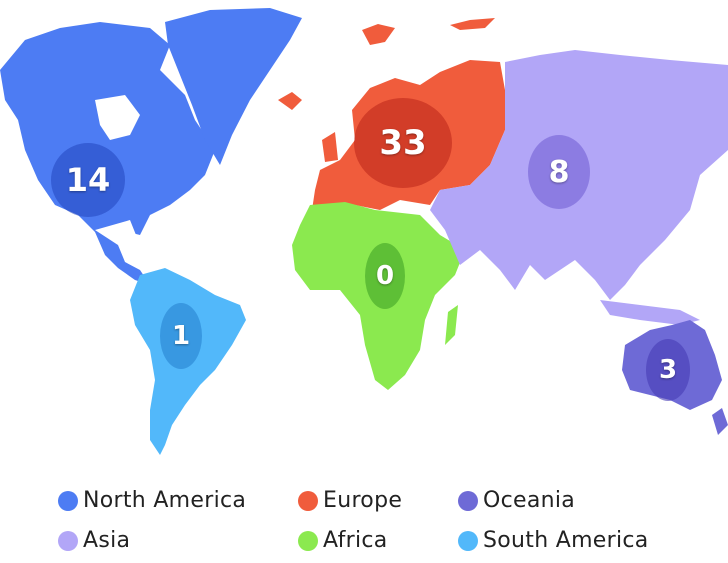  What do you see at coordinates (363, 500) in the screenshot?
I see `legend-label: Europe` at bounding box center [363, 500].